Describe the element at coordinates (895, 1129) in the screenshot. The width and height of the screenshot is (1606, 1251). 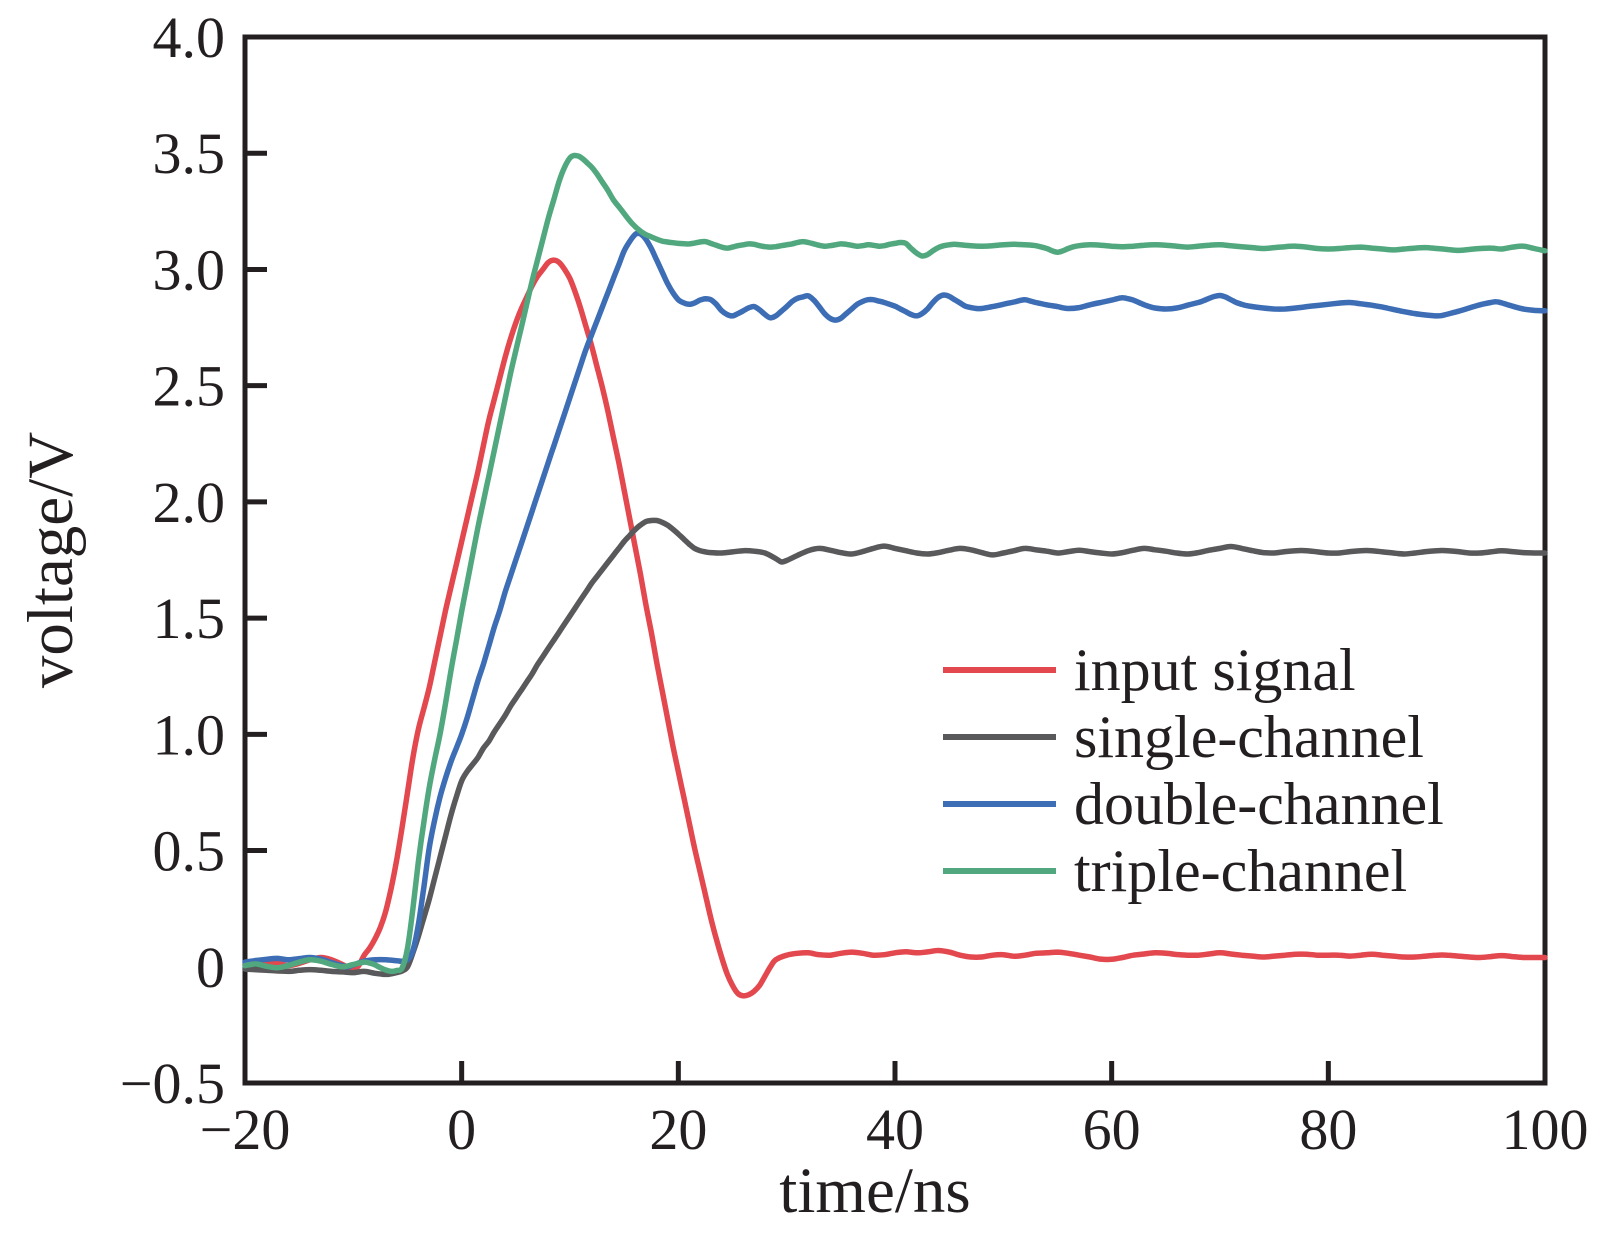
I see `x-tick-label: 40` at that location.